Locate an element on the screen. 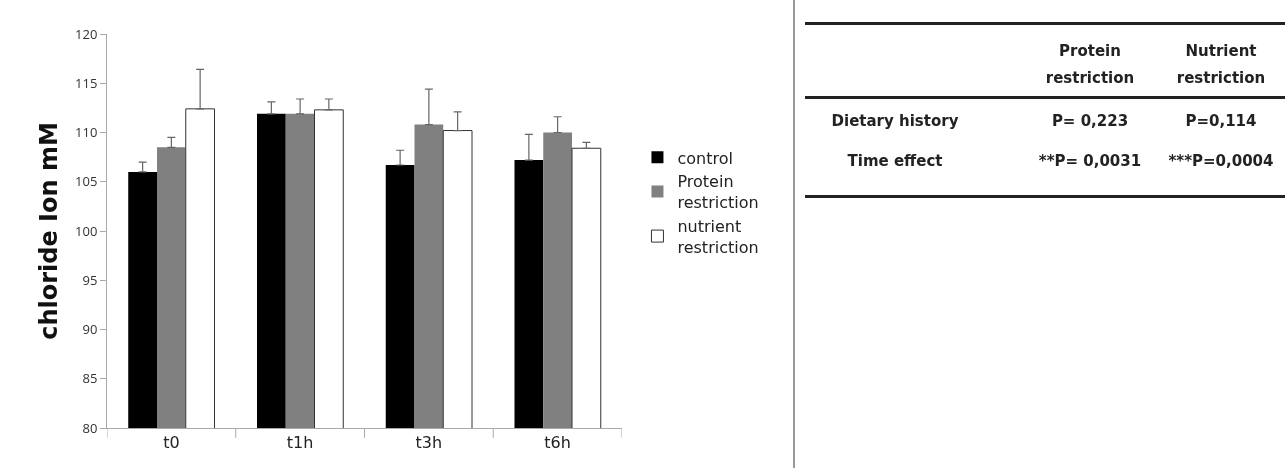 This screenshot has height=468, width=1285. y-axis-title: chloride Ion mM is located at coordinates (49, 231).